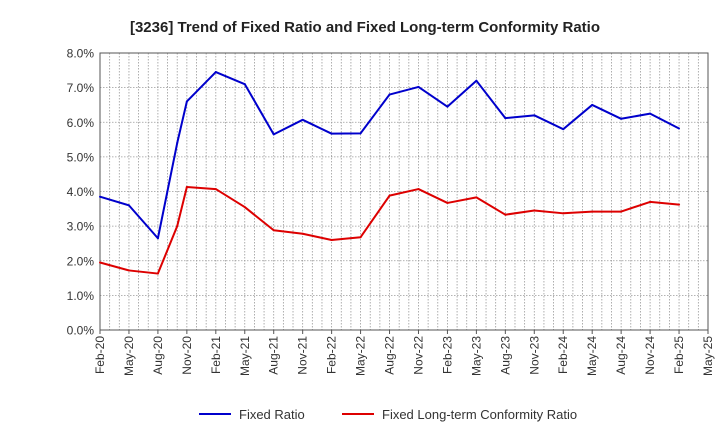  I want to click on x-tick-label: Aug-20, so click(158, 355).